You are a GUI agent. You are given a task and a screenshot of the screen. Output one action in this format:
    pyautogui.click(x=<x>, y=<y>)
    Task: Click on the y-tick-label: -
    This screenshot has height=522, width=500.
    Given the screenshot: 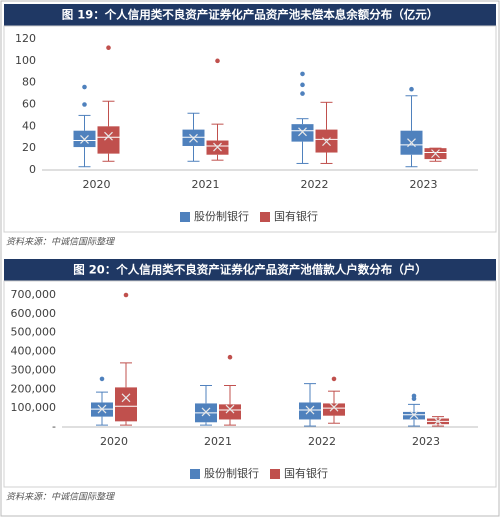 What is the action you would take?
    pyautogui.click(x=54, y=426)
    